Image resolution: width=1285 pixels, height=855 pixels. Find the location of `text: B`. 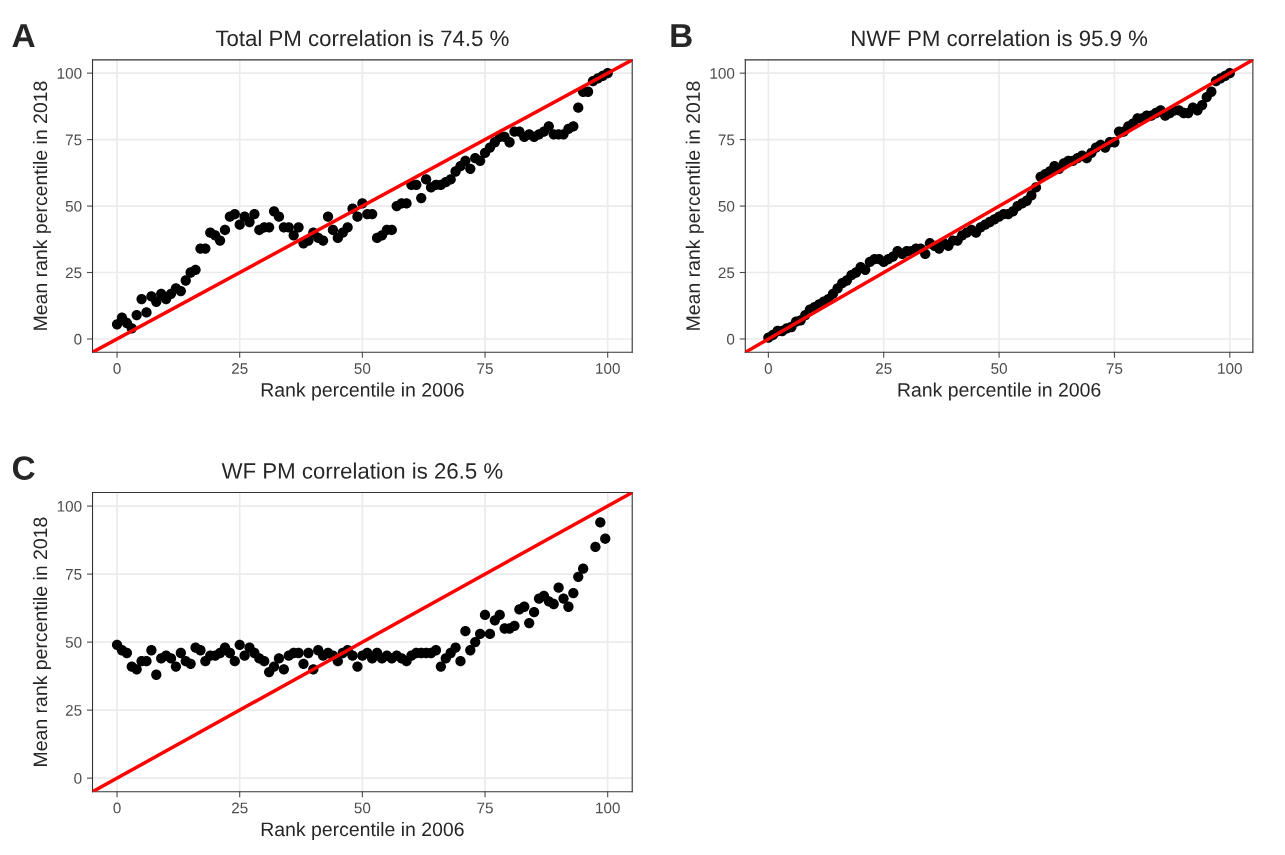

text: B is located at coordinates (681, 36).